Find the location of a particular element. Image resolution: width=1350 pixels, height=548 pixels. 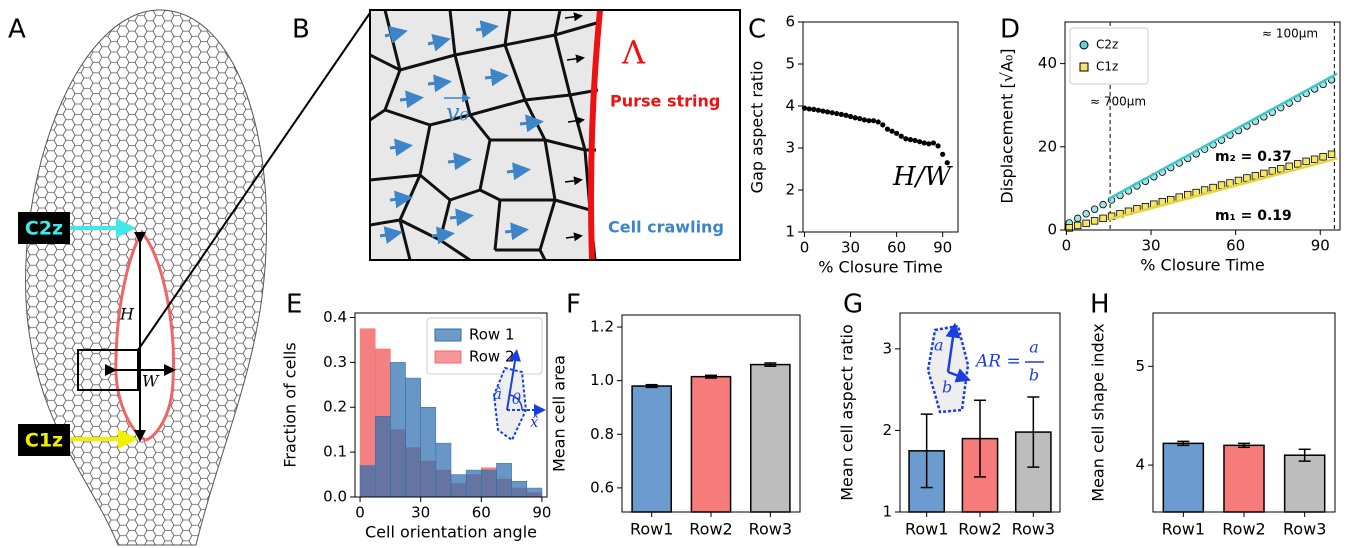

y-axis-label: Mean cell shape index is located at coordinates (1098, 412).